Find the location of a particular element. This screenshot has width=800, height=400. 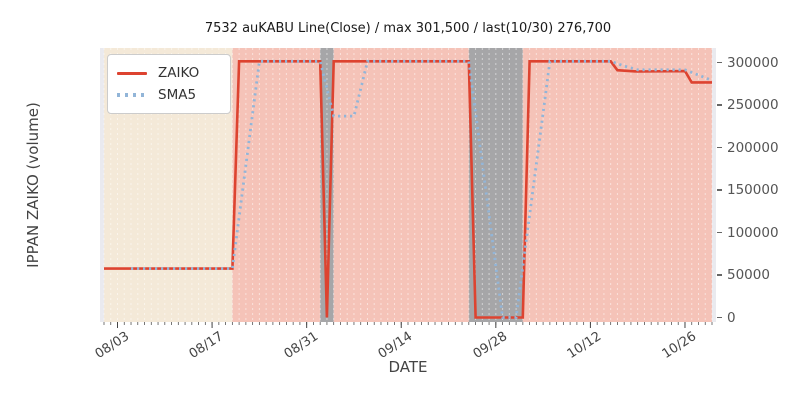

legend-item-sma5: SMA5 is located at coordinates (168, 95).